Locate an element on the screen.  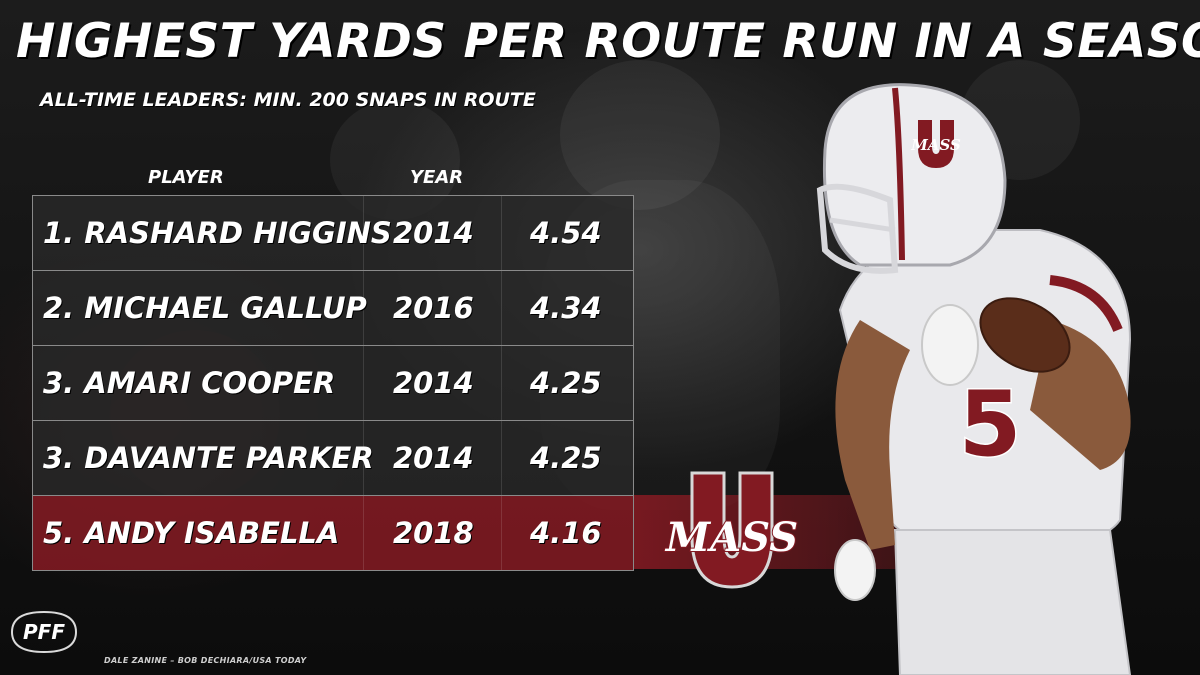
helmet-logo-word: MASS is located at coordinates (935, 145).